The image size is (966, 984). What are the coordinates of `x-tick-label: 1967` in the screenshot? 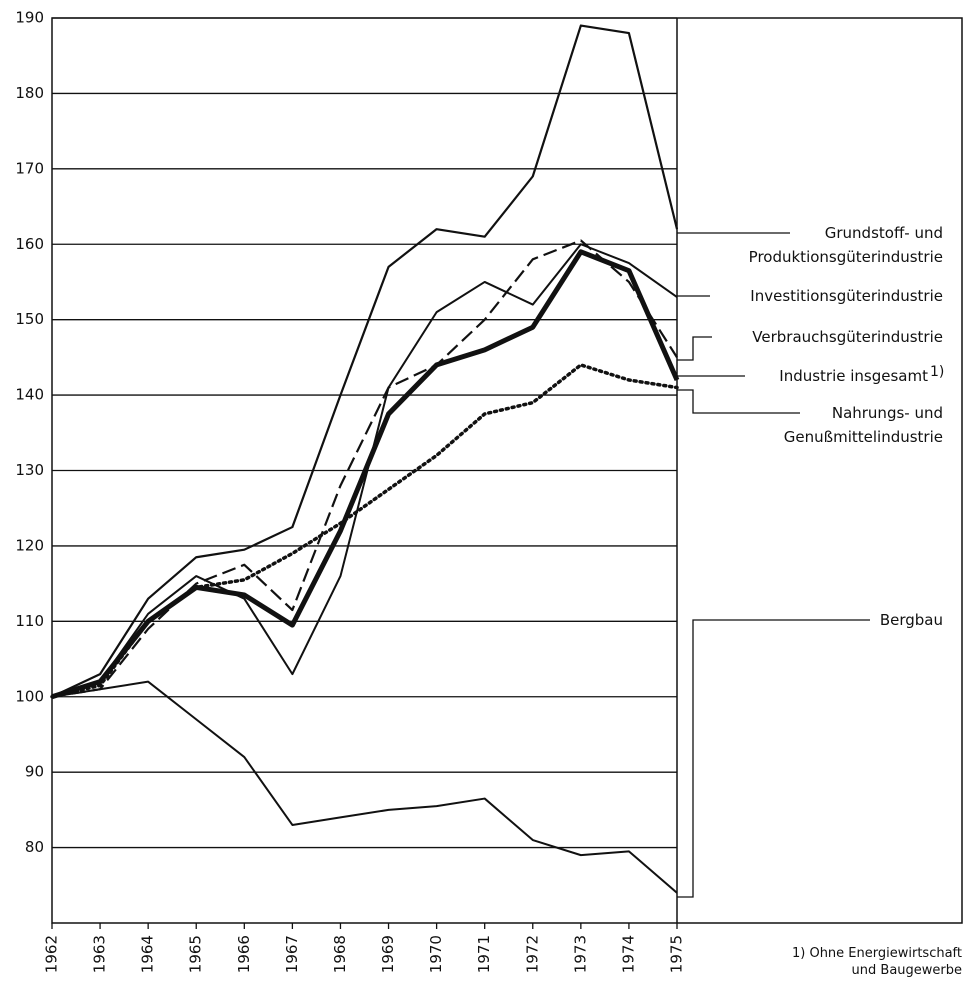 It's located at (292, 954).